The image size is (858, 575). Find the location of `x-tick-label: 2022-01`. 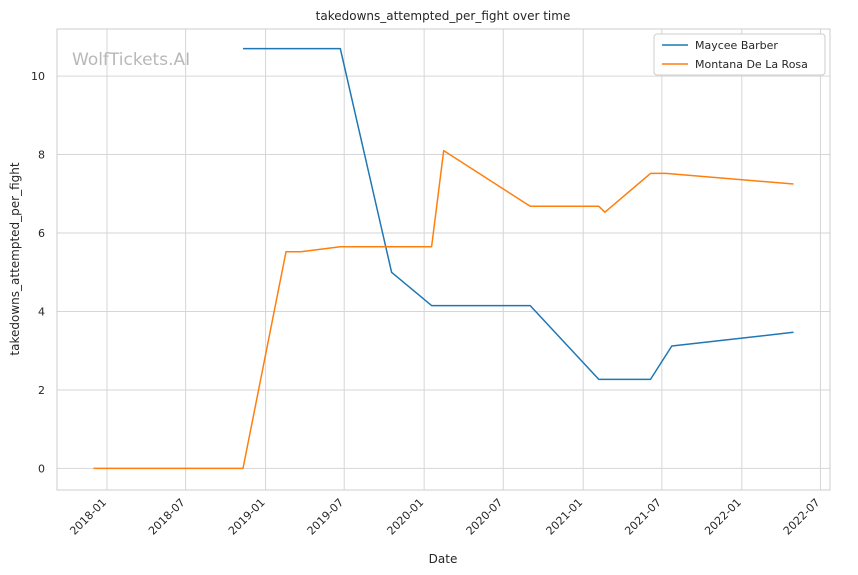

x-tick-label: 2022-01 is located at coordinates (723, 517).